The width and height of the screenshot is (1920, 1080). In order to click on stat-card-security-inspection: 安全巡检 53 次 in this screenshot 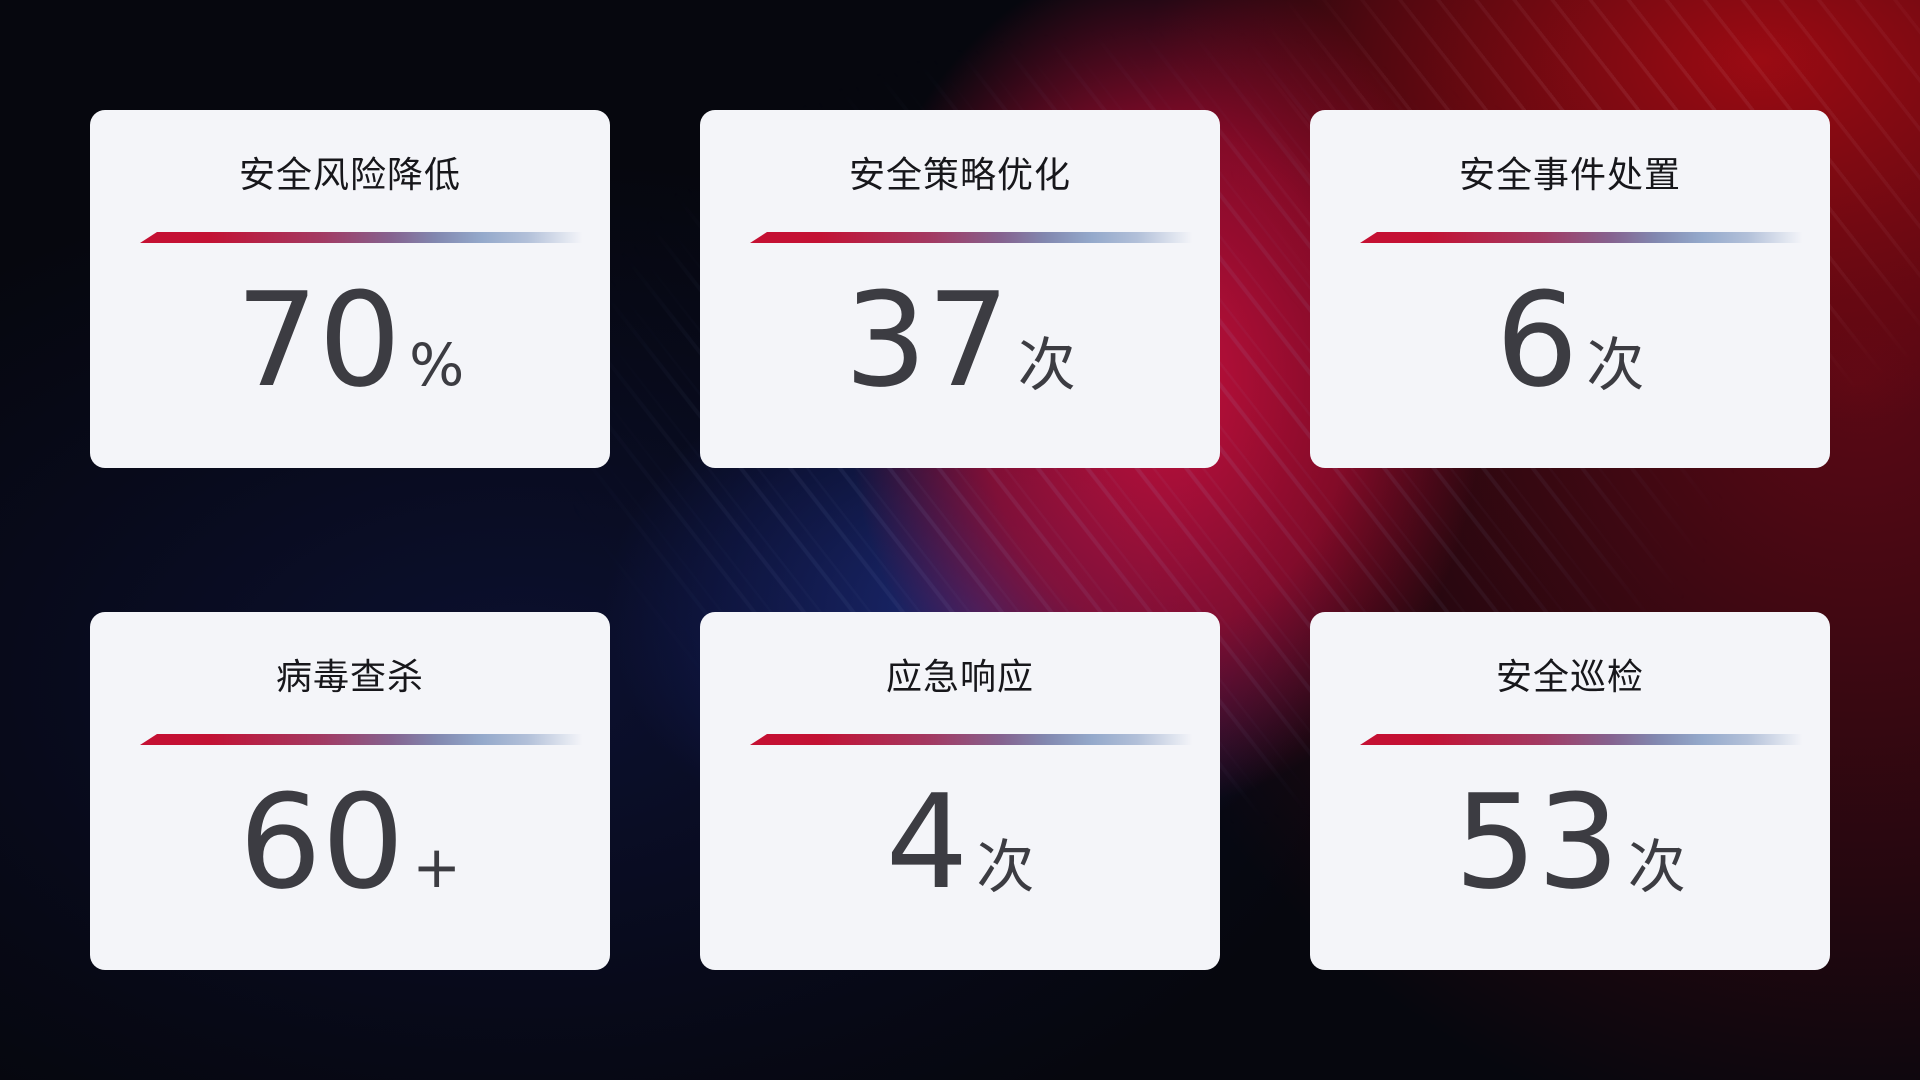, I will do `click(1570, 791)`.